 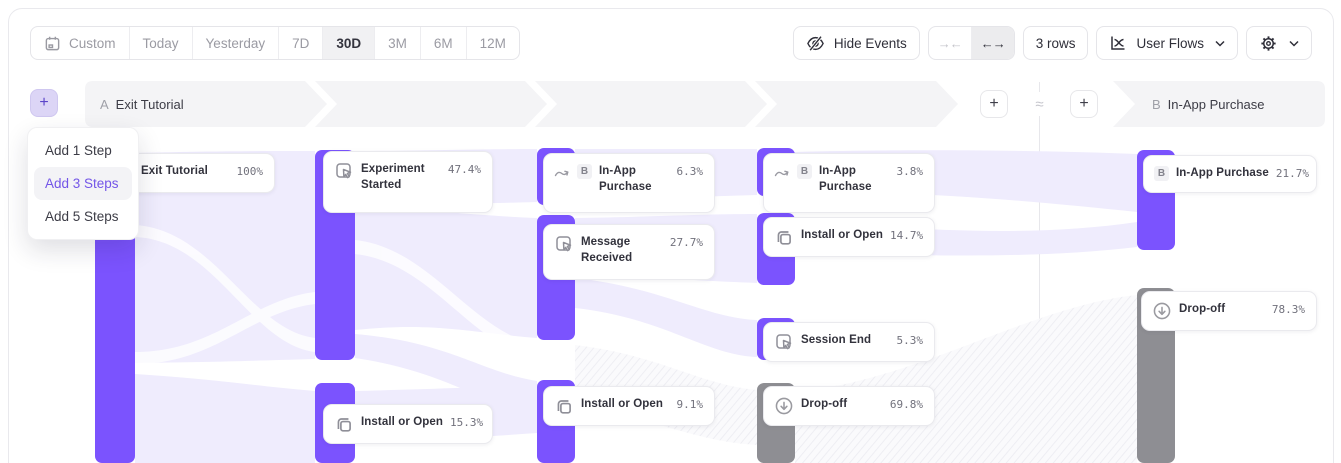 What do you see at coordinates (910, 340) in the screenshot?
I see `node-percent: 5.3%` at bounding box center [910, 340].